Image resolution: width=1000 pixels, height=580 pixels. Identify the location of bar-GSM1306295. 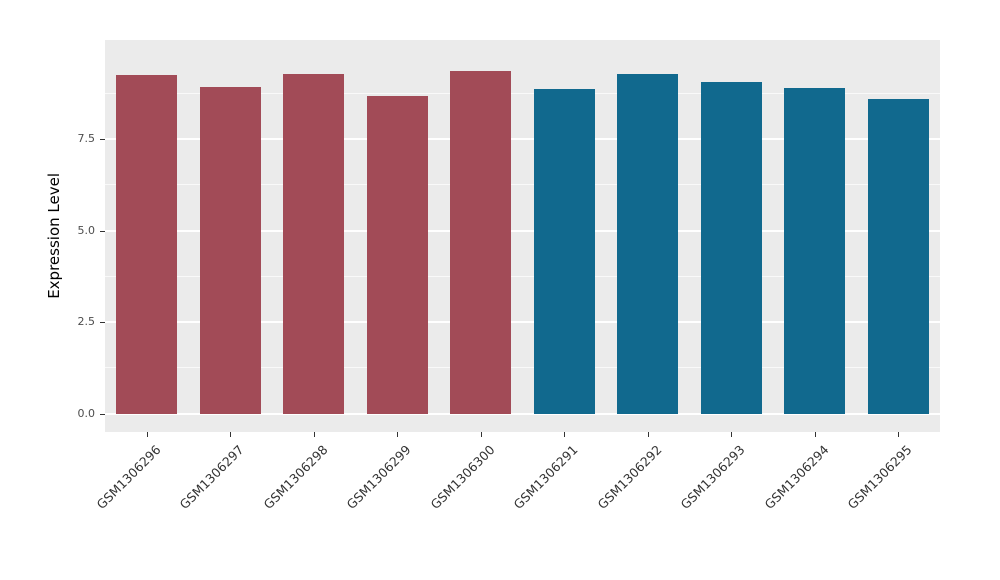
(898, 256).